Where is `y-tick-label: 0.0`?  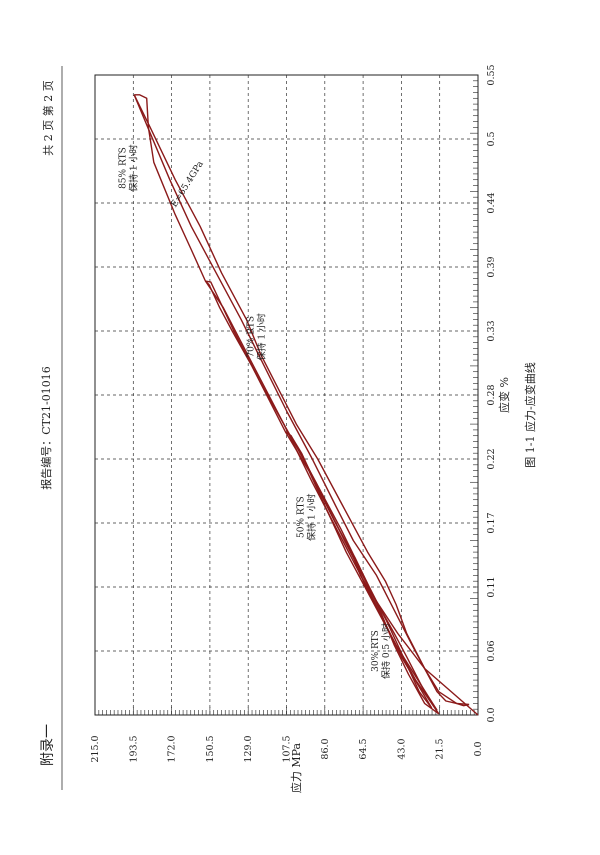
y-tick-label: 0.0 is located at coordinates (478, 748).